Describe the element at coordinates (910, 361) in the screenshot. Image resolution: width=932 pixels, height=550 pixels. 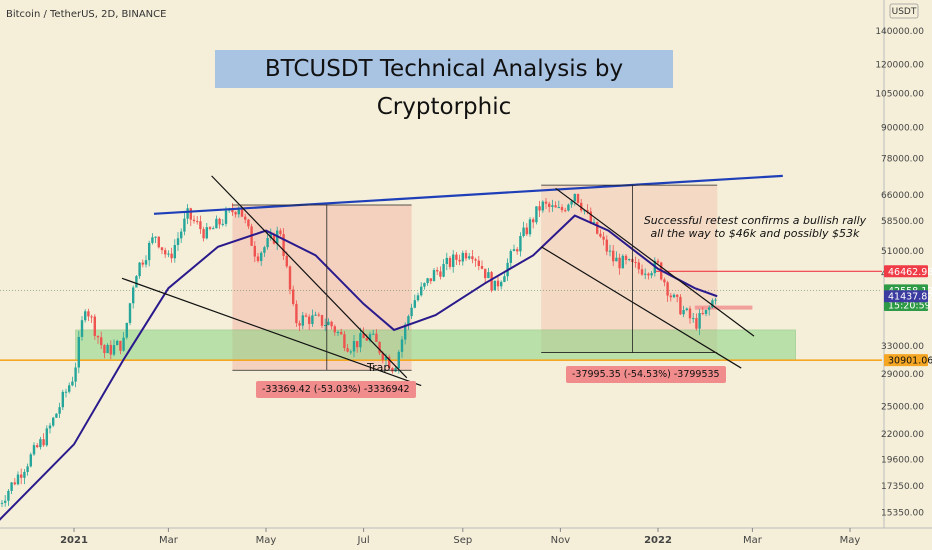
I see `price-label: 30901.06` at that location.